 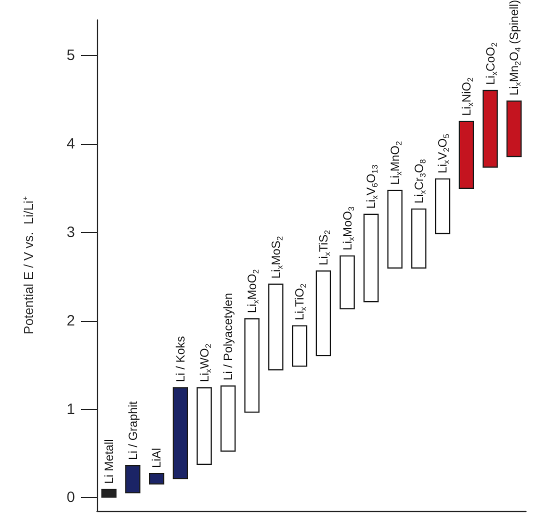 I want to click on x-tick-label: LixWO2, so click(x=205, y=362).